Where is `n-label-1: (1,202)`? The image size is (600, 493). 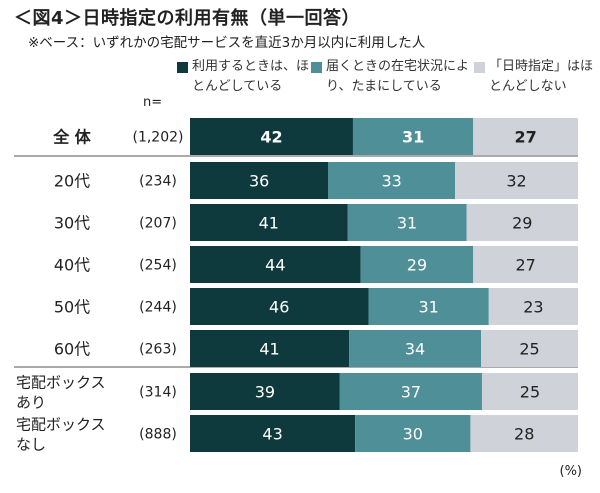
n-label-1: (1,202) is located at coordinates (157, 138).